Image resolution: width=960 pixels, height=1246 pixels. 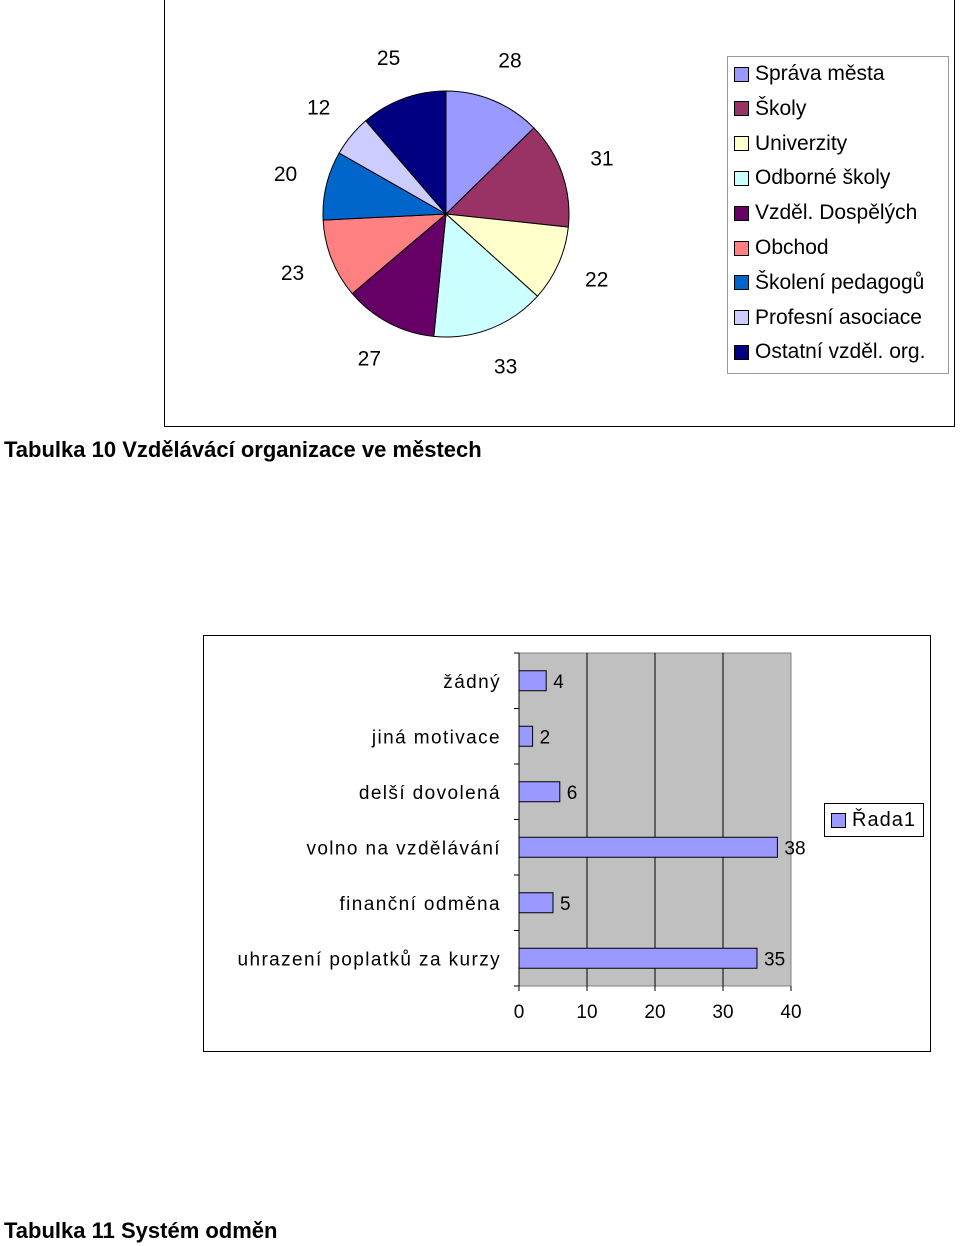 What do you see at coordinates (369, 959) in the screenshot?
I see `y-category-label: uhrazení poplatků za kurzy` at bounding box center [369, 959].